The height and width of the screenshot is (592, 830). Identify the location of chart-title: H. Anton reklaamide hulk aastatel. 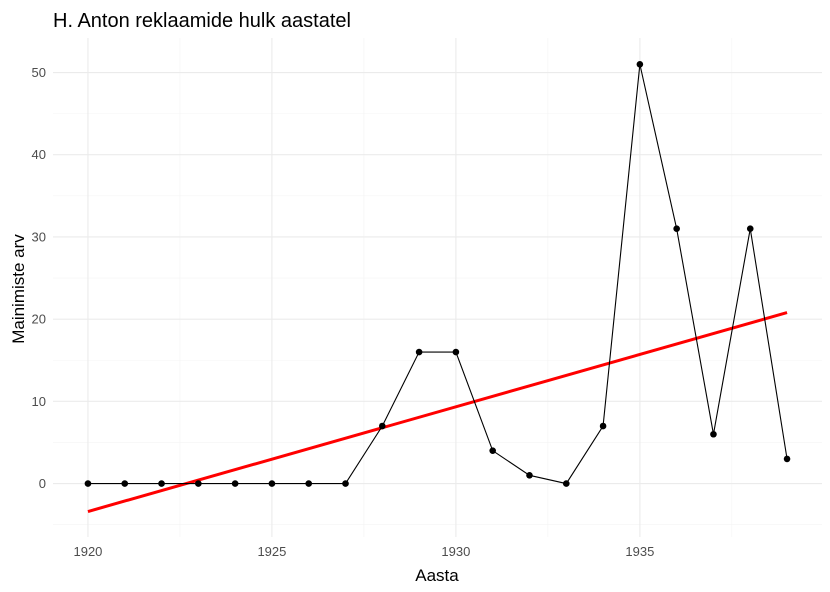
(202, 21).